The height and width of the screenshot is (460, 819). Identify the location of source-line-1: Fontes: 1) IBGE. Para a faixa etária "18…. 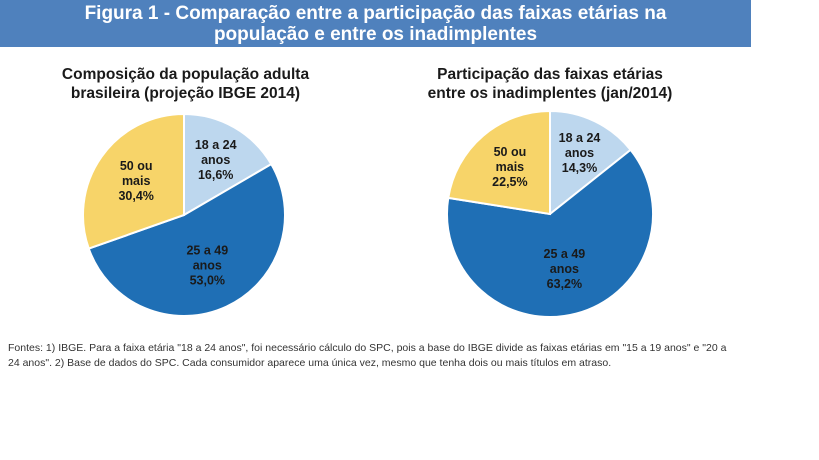
(367, 348).